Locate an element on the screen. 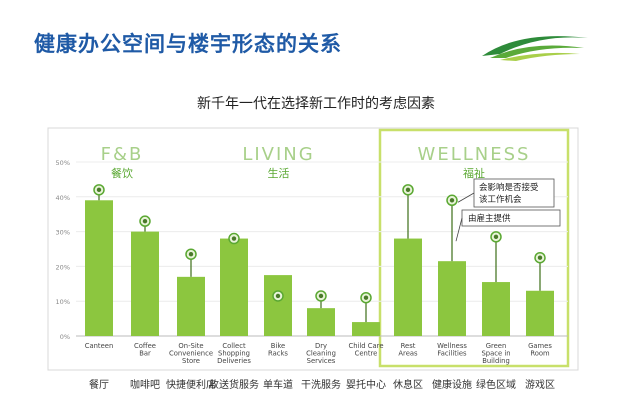 This screenshot has height=402, width=632. x-tick-label: Wellness Facilities is located at coordinates (452, 350).